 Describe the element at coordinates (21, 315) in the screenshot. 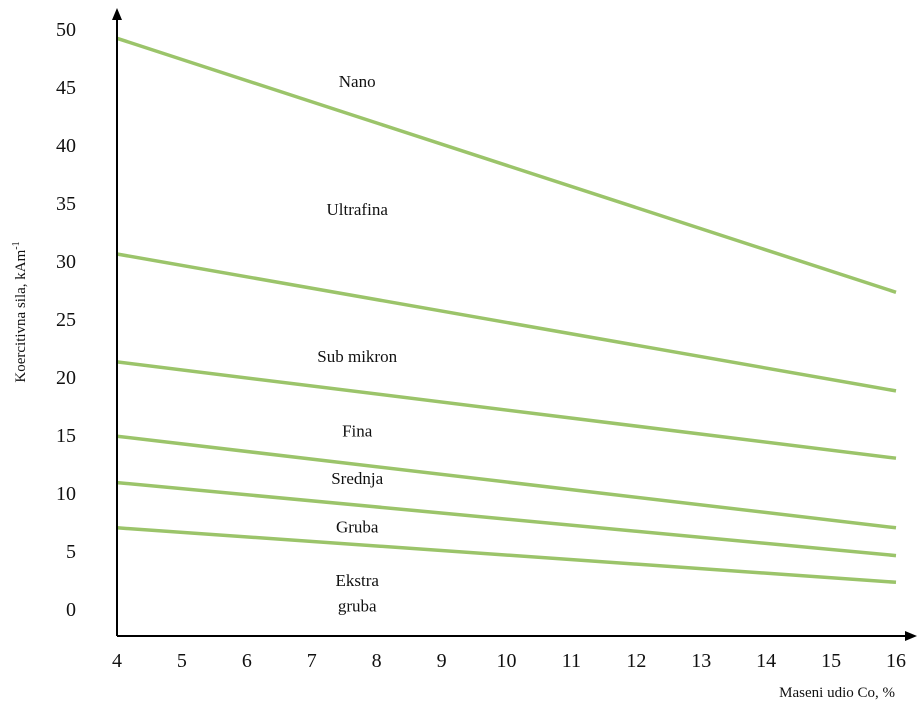

I see `y-axis-label-main: Koercitivna sila, kAm` at that location.